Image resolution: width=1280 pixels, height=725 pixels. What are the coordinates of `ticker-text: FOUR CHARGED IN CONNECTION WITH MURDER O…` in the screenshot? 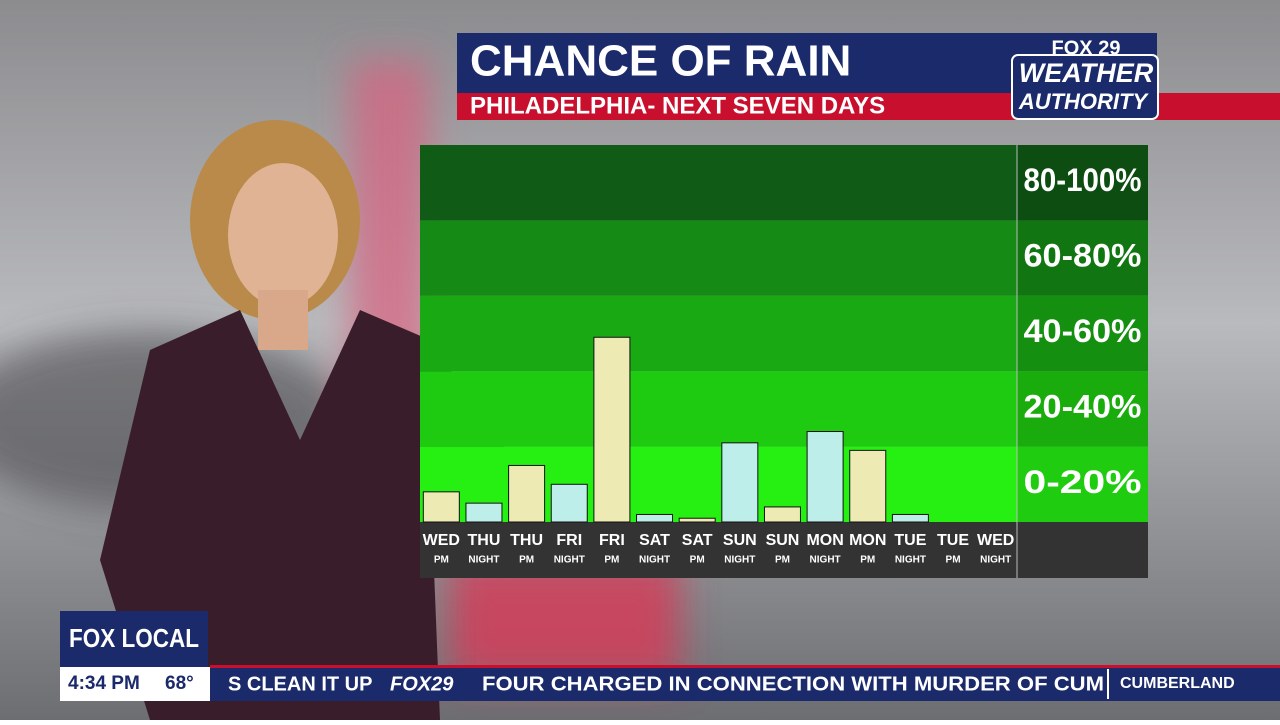 It's located at (793, 684).